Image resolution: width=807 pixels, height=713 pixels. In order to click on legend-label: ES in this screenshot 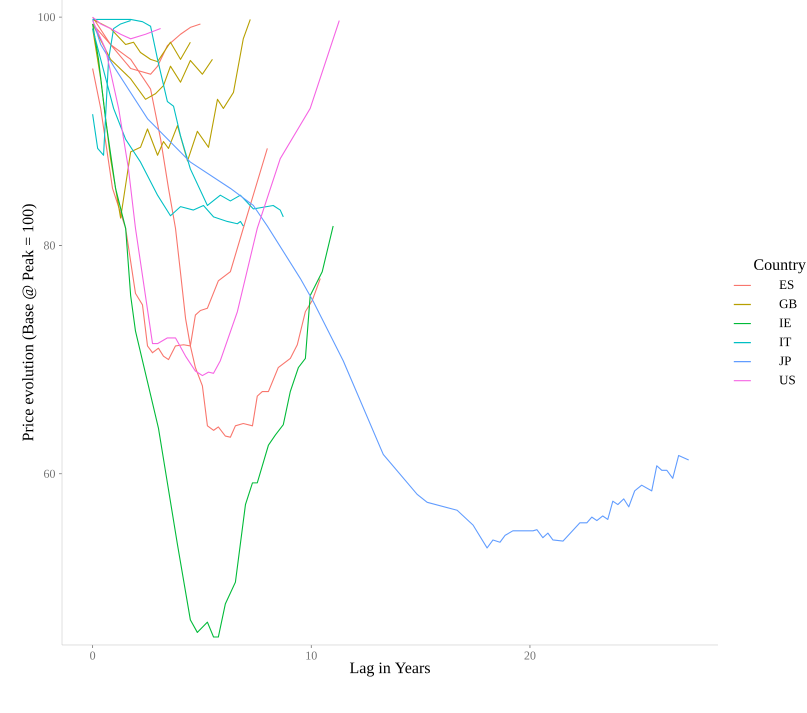, I will do `click(786, 285)`.